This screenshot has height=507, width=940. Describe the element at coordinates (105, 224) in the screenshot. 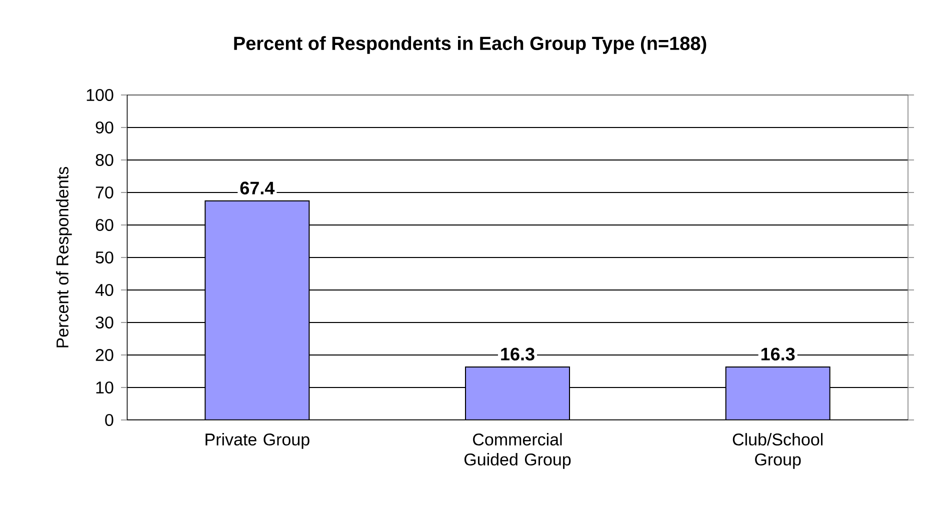

I see `y-tick-label: 60` at that location.